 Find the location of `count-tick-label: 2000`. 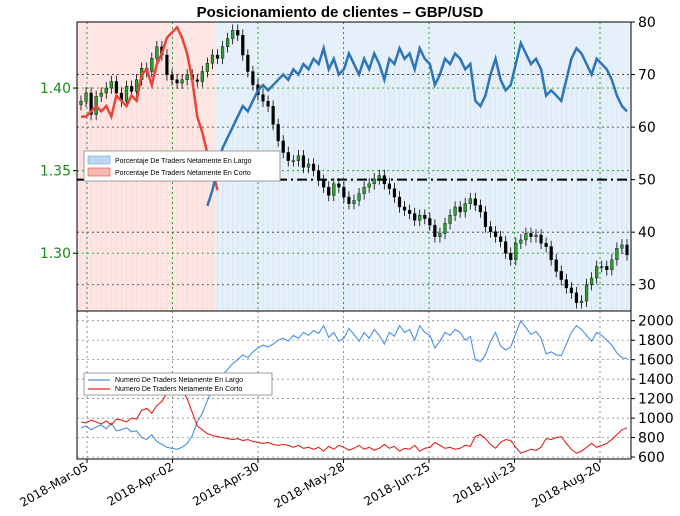

count-tick-label: 2000 is located at coordinates (656, 322).